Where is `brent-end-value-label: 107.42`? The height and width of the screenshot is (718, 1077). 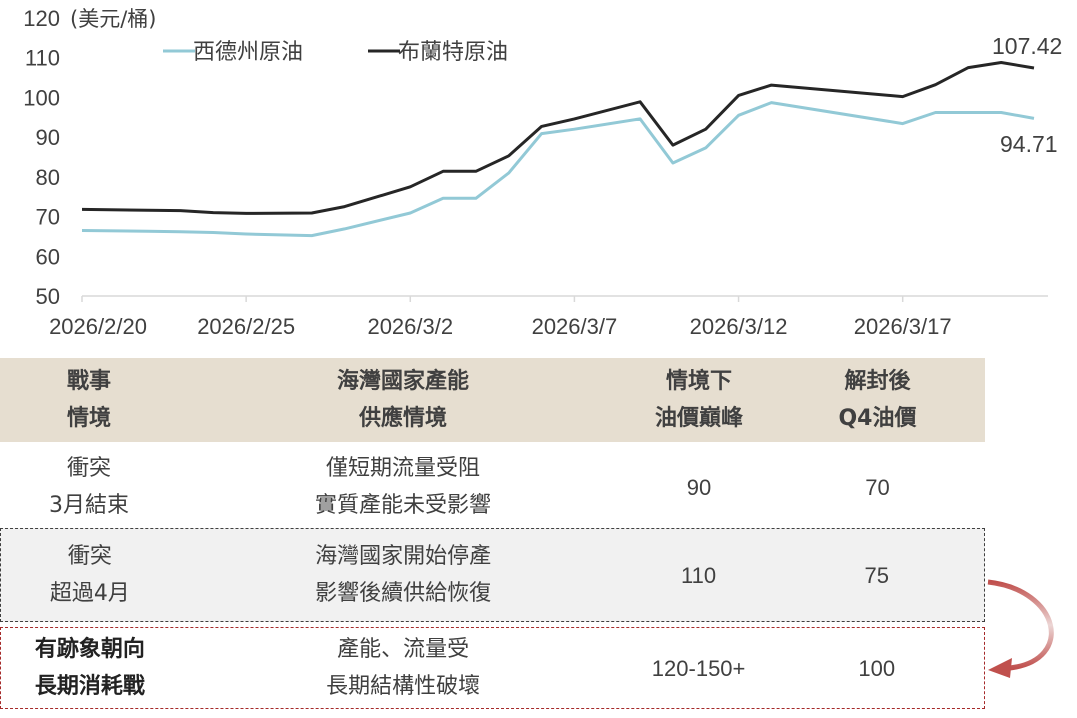 brent-end-value-label: 107.42 is located at coordinates (1027, 46).